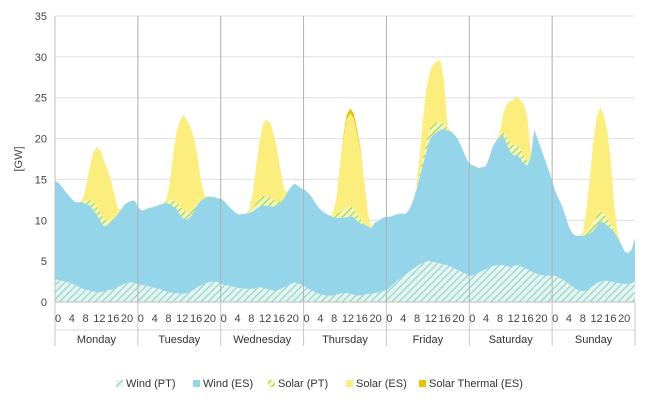 The width and height of the screenshot is (648, 413). Describe the element at coordinates (403, 319) in the screenshot. I see `hour-tick-friday-4: 4` at that location.